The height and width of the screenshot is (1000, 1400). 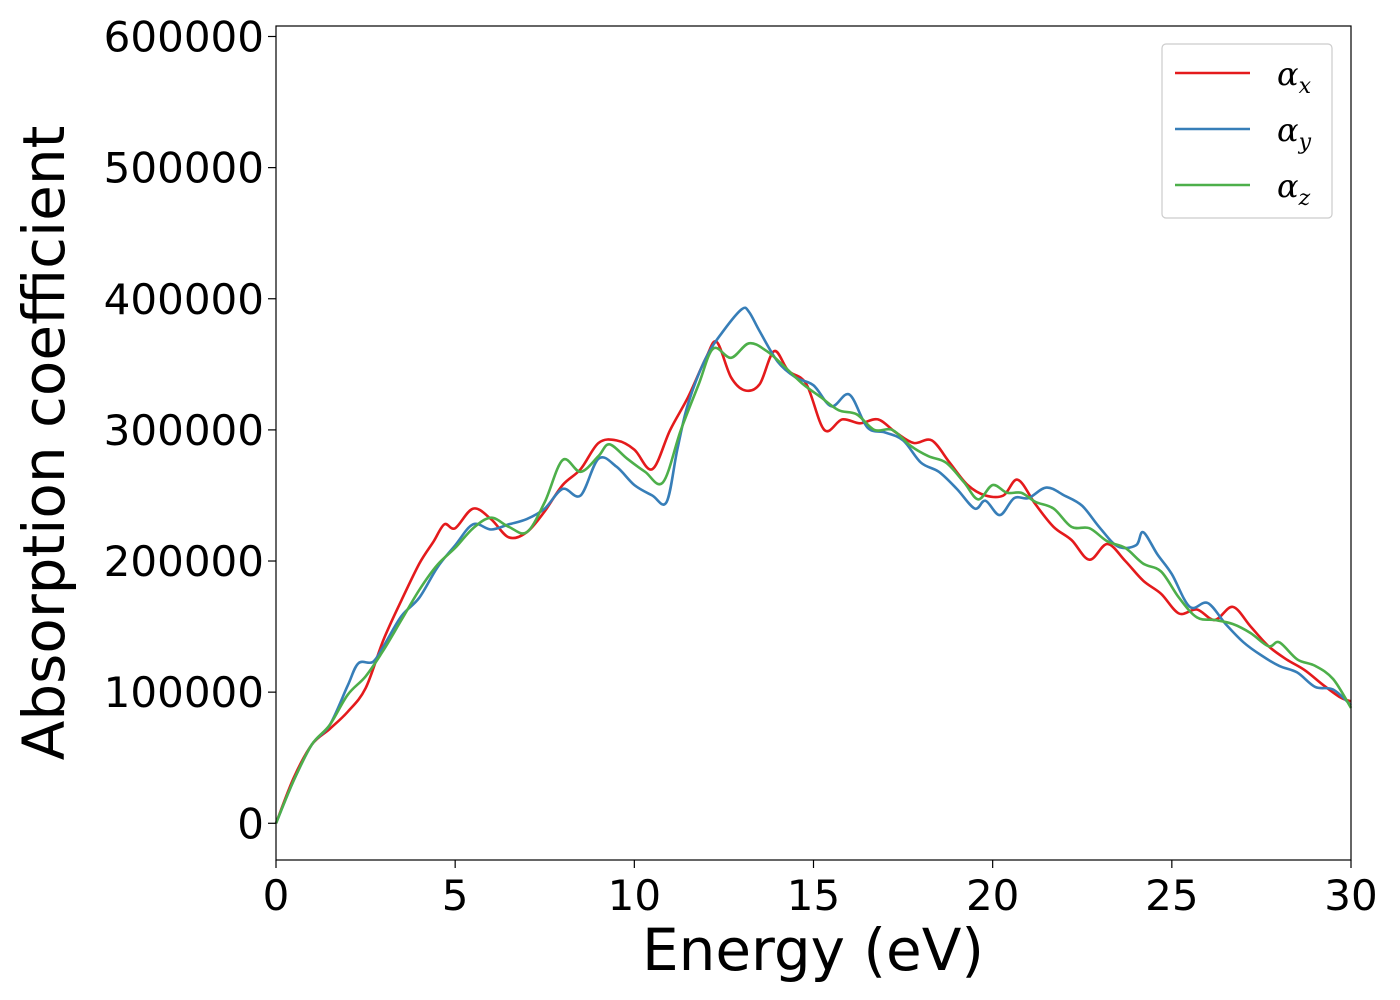 I want to click on legend: αx αy αz, so click(x=1247, y=131).